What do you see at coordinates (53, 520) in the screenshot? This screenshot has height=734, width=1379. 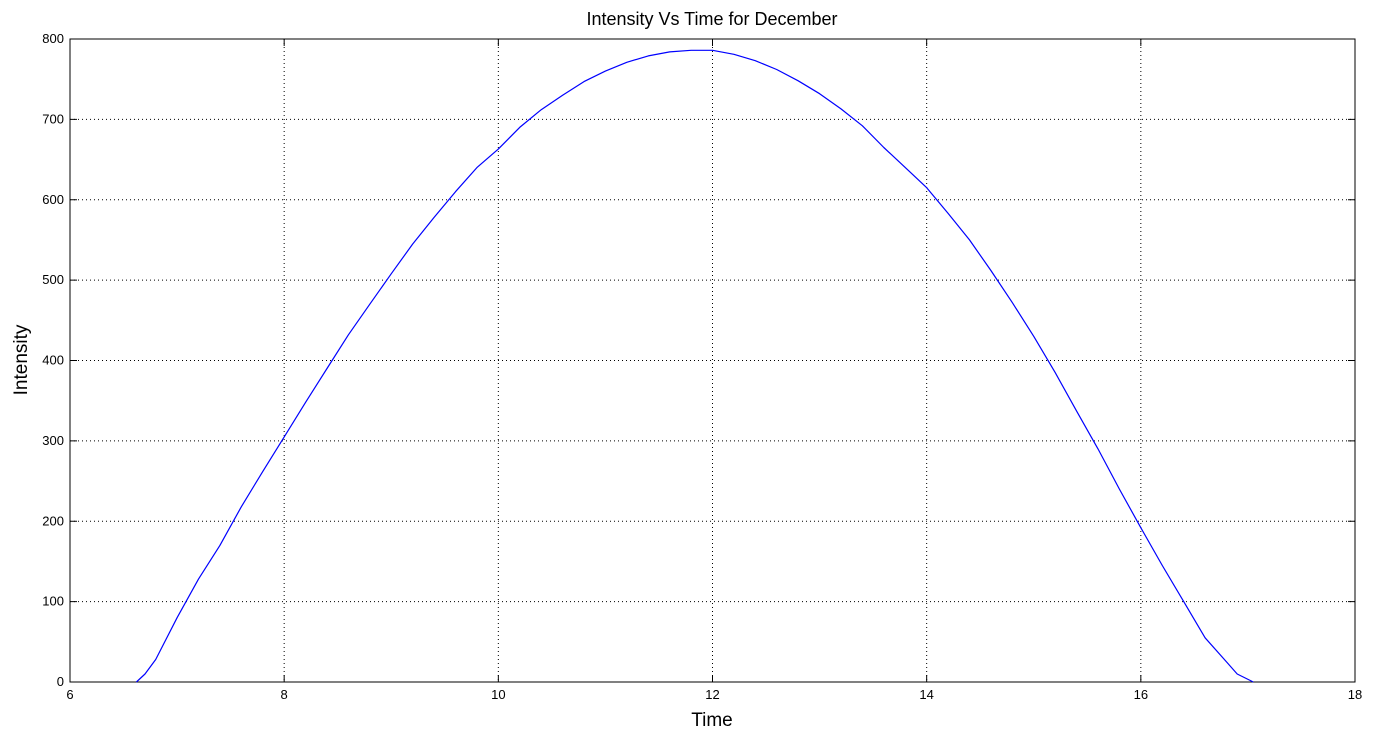 I see `y-tick-label: 200` at bounding box center [53, 520].